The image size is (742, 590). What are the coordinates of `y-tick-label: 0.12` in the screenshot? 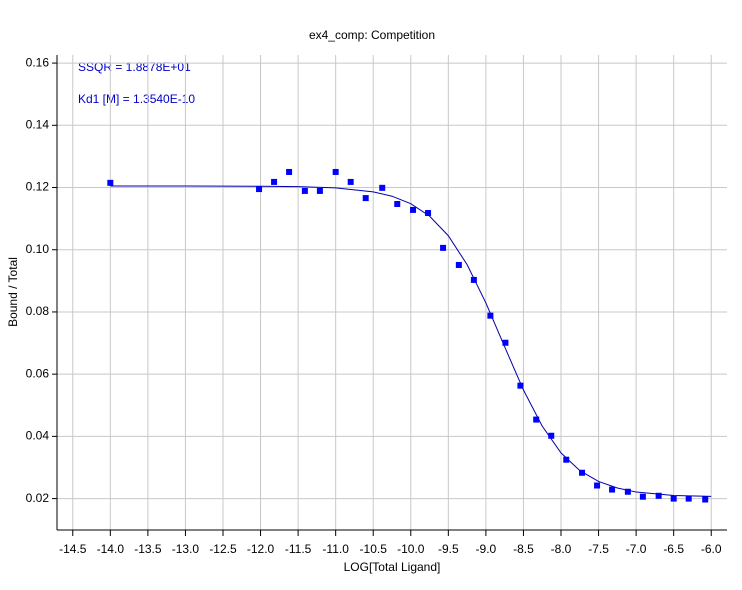 It's located at (38, 187).